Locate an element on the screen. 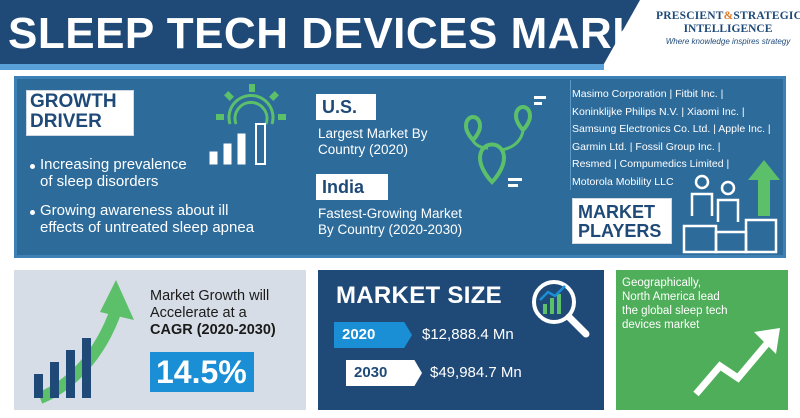  cagr-value: 14.5% is located at coordinates (202, 372).